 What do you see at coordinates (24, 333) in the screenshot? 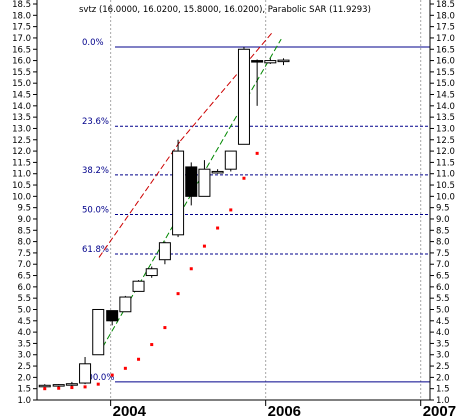
I see `left-tick-label-6: 4.0` at bounding box center [24, 333].